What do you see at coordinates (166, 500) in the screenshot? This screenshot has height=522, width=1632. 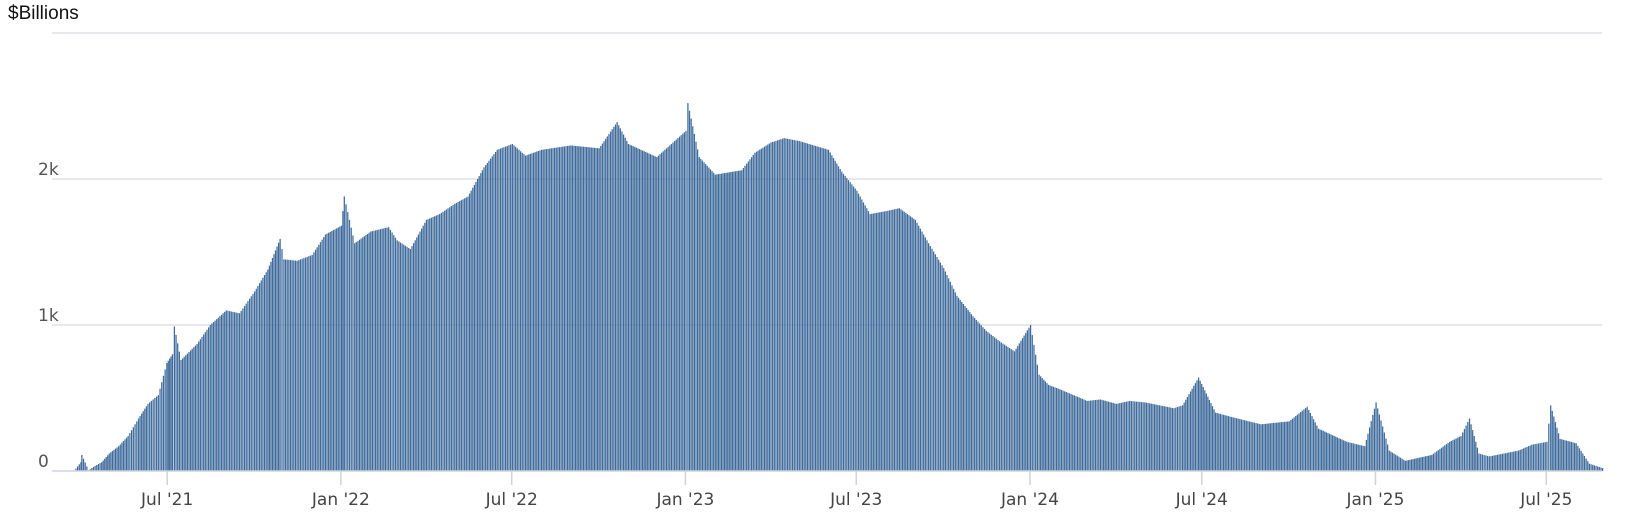 I see `x-tick-label: Jul '21` at bounding box center [166, 500].